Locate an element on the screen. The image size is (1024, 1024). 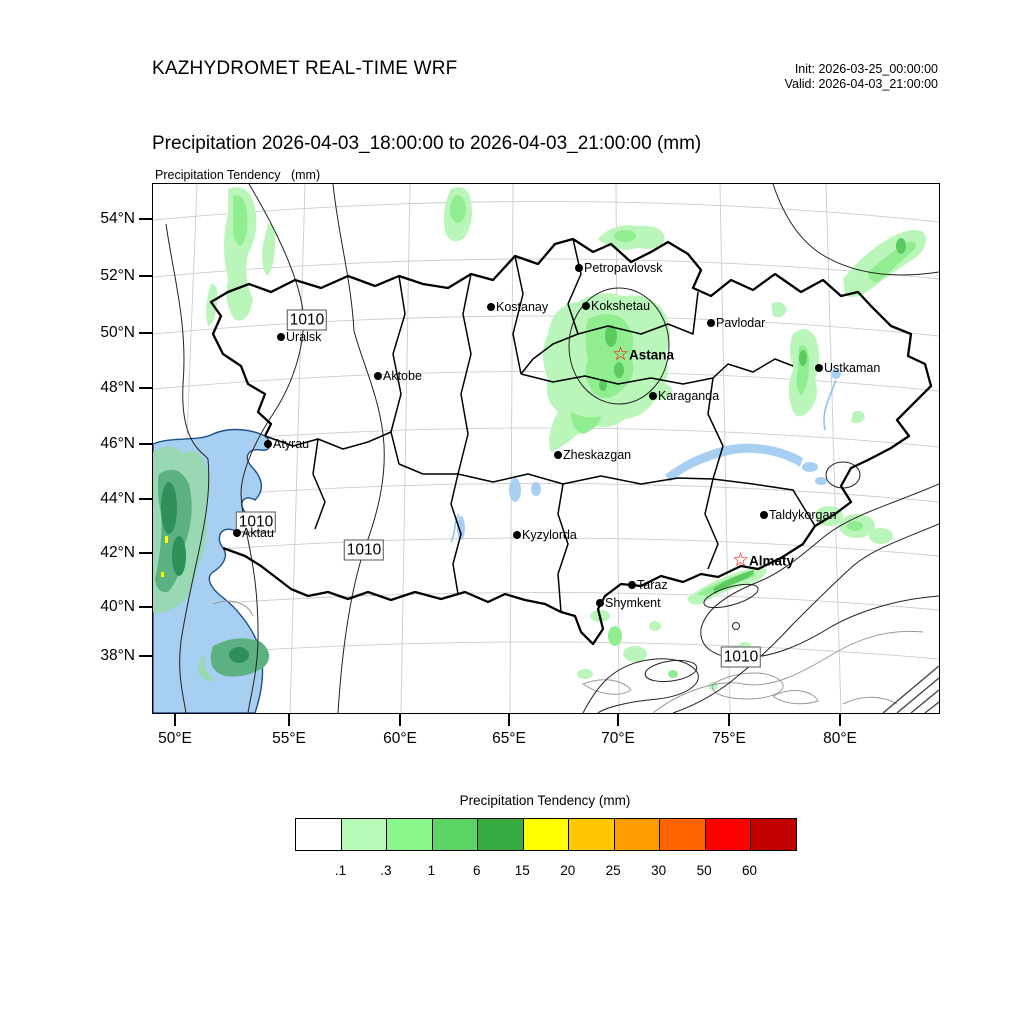
colorbar is located at coordinates (546, 834).